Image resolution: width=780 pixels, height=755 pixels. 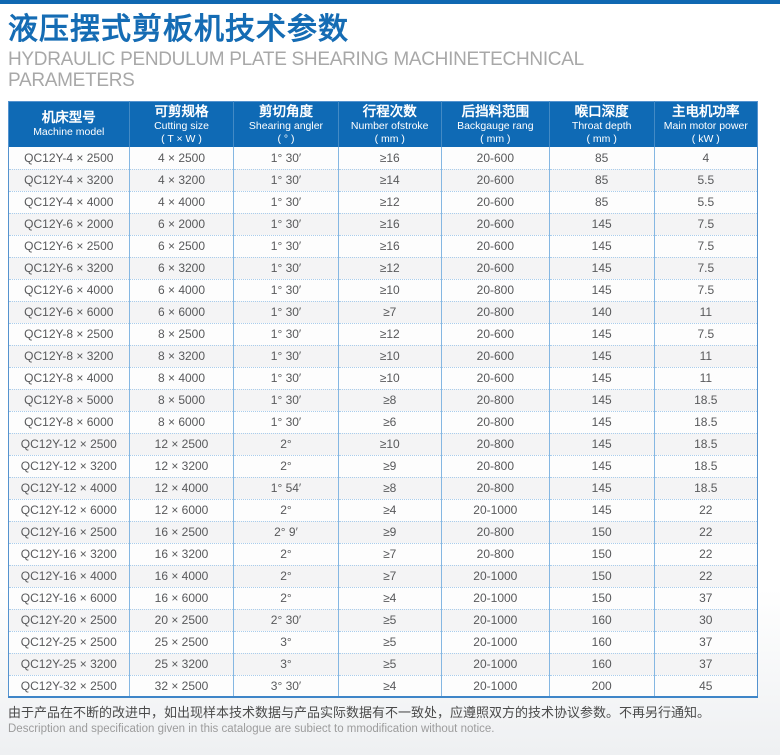 I want to click on cell: QC12Y-25 × 3200, so click(x=69, y=664).